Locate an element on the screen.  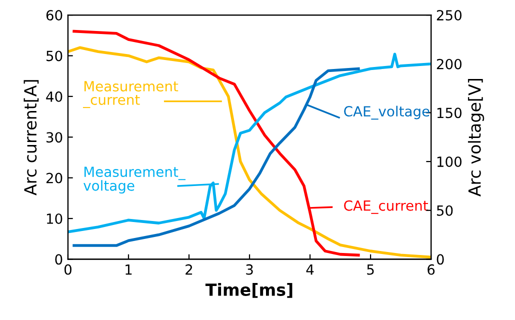
y2-tick-label: 250 is located at coordinates (449, 15).